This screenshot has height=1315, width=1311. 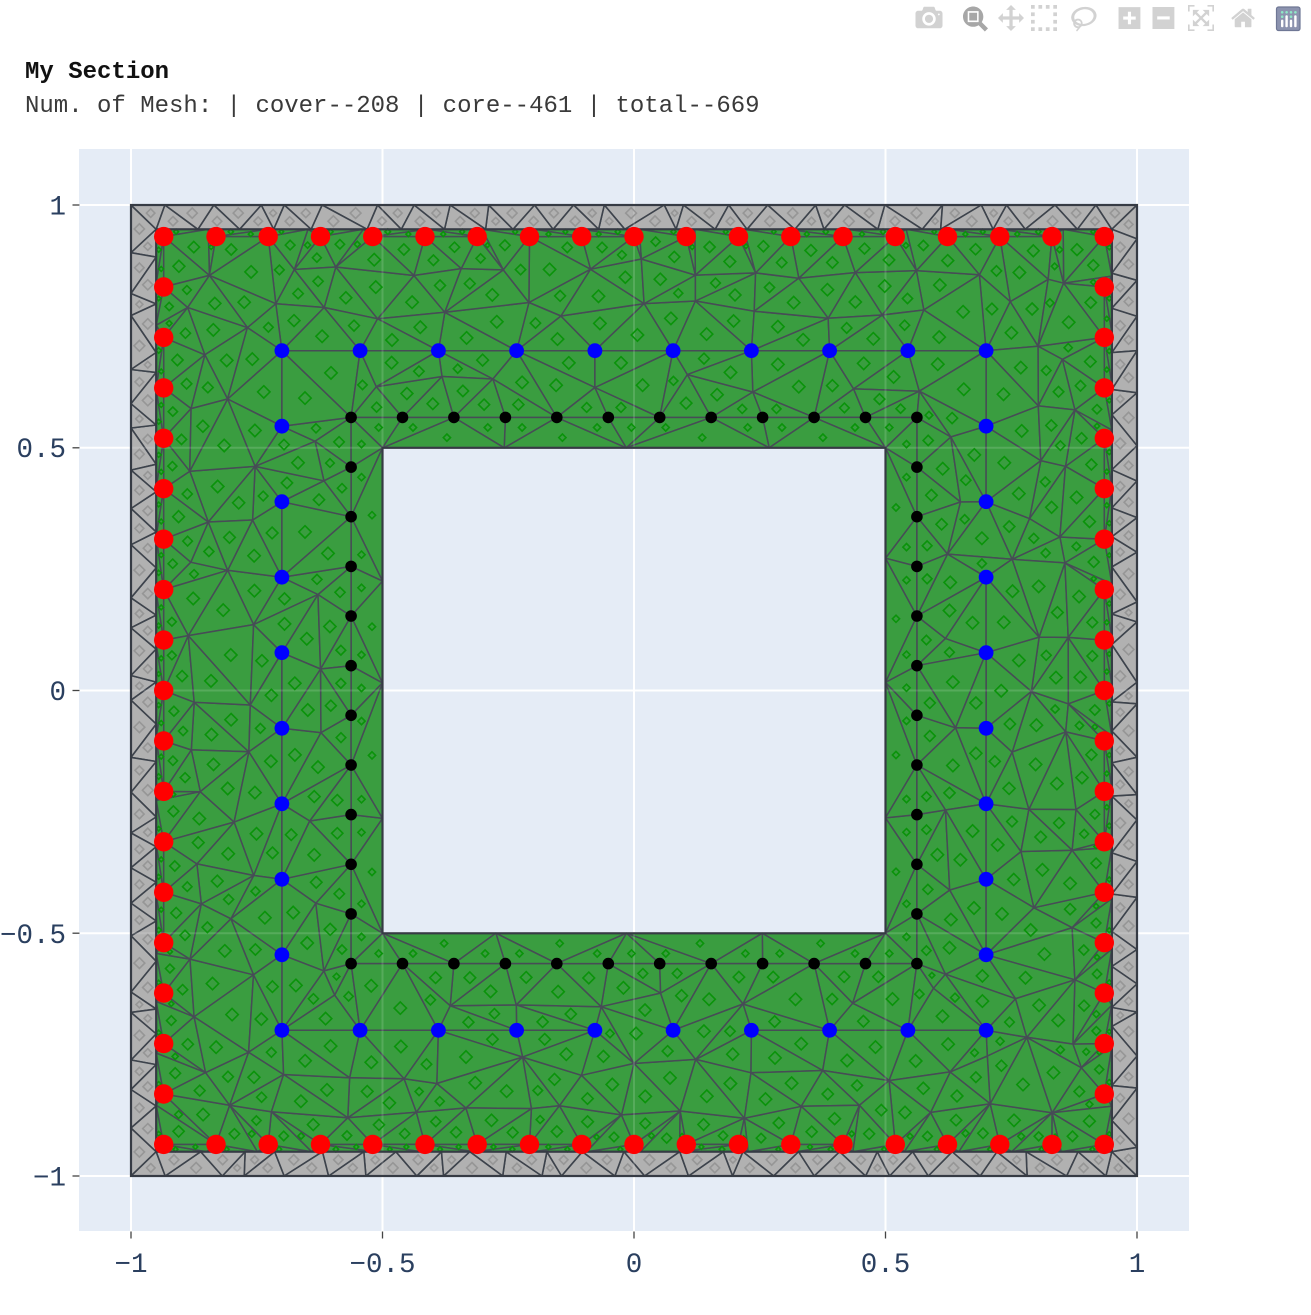 What do you see at coordinates (97, 72) in the screenshot?
I see `svg-text: My Section` at bounding box center [97, 72].